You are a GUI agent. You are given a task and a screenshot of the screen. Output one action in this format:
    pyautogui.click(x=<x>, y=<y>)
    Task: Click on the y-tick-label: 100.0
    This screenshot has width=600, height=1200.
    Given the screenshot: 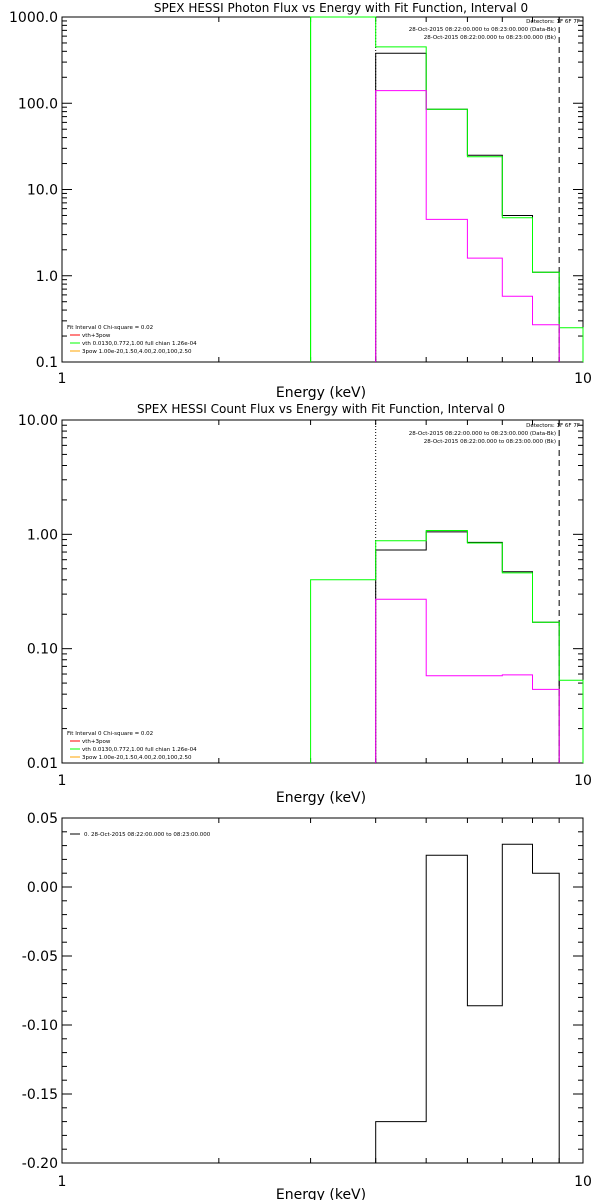 What is the action you would take?
    pyautogui.click(x=38, y=104)
    